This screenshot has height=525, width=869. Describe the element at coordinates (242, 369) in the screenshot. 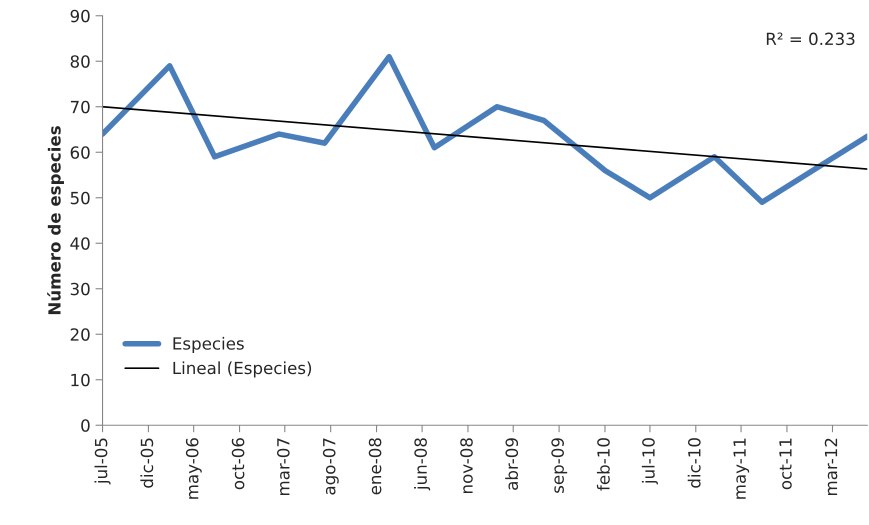

I see `legend-label: Lineal (Especies)` at that location.